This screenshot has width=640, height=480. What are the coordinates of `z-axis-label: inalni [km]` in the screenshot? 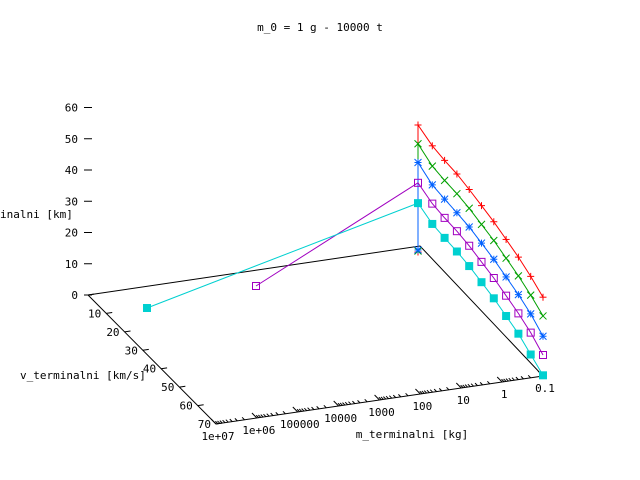 It's located at (36, 214).